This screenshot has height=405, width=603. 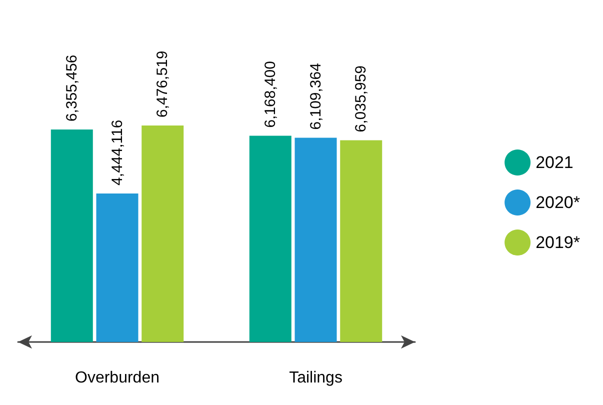 I want to click on x-tick-label: Tailings, so click(x=315, y=378).